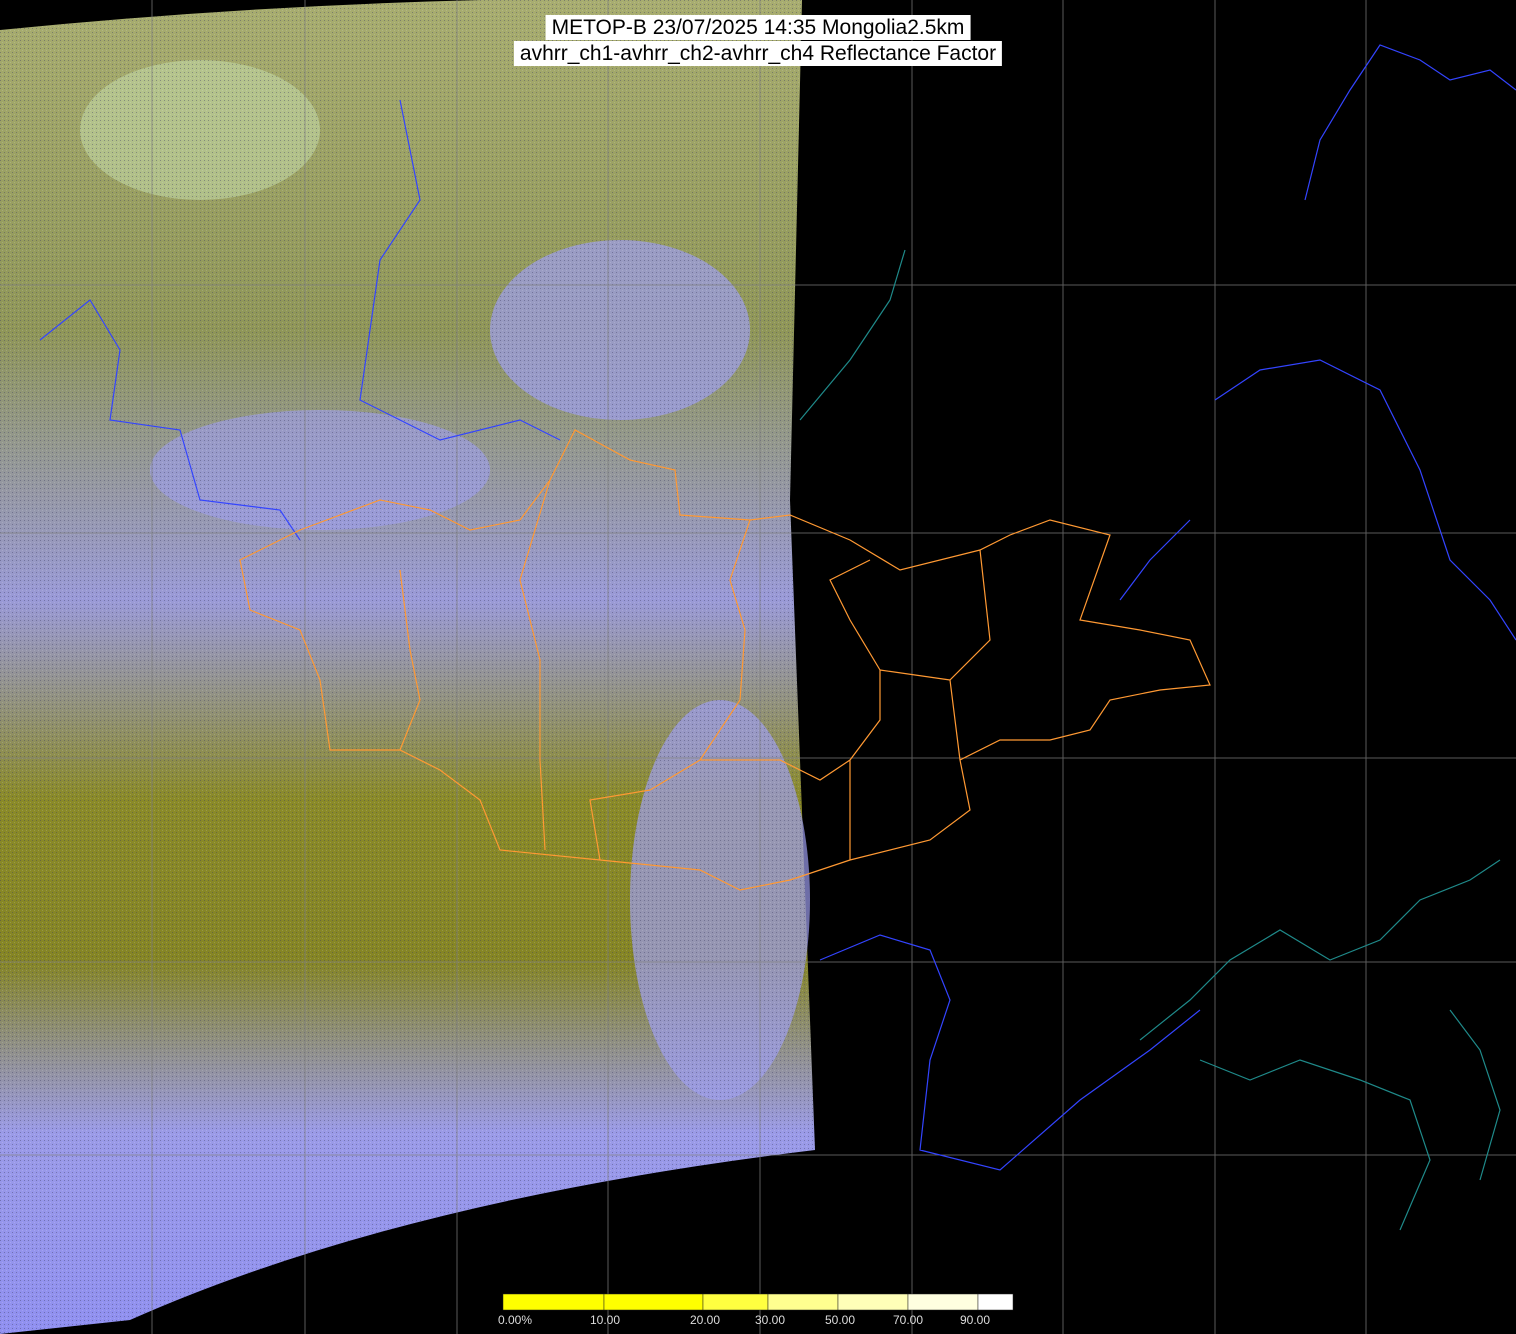 This screenshot has width=1516, height=1334. What do you see at coordinates (515, 1320) in the screenshot?
I see `colorbar-tick-label: 0.00%` at bounding box center [515, 1320].